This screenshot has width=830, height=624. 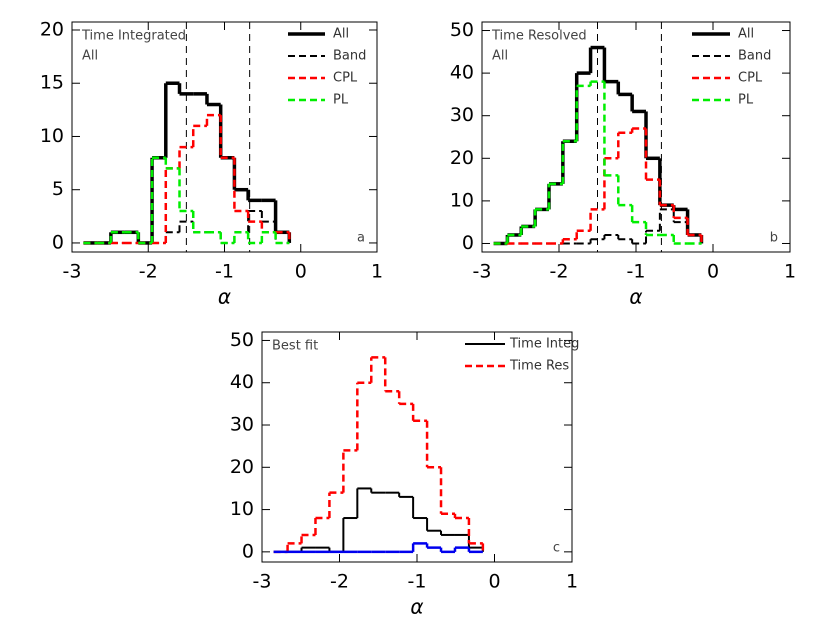 What do you see at coordinates (224, 137) in the screenshot?
I see `plot-frame` at bounding box center [224, 137].